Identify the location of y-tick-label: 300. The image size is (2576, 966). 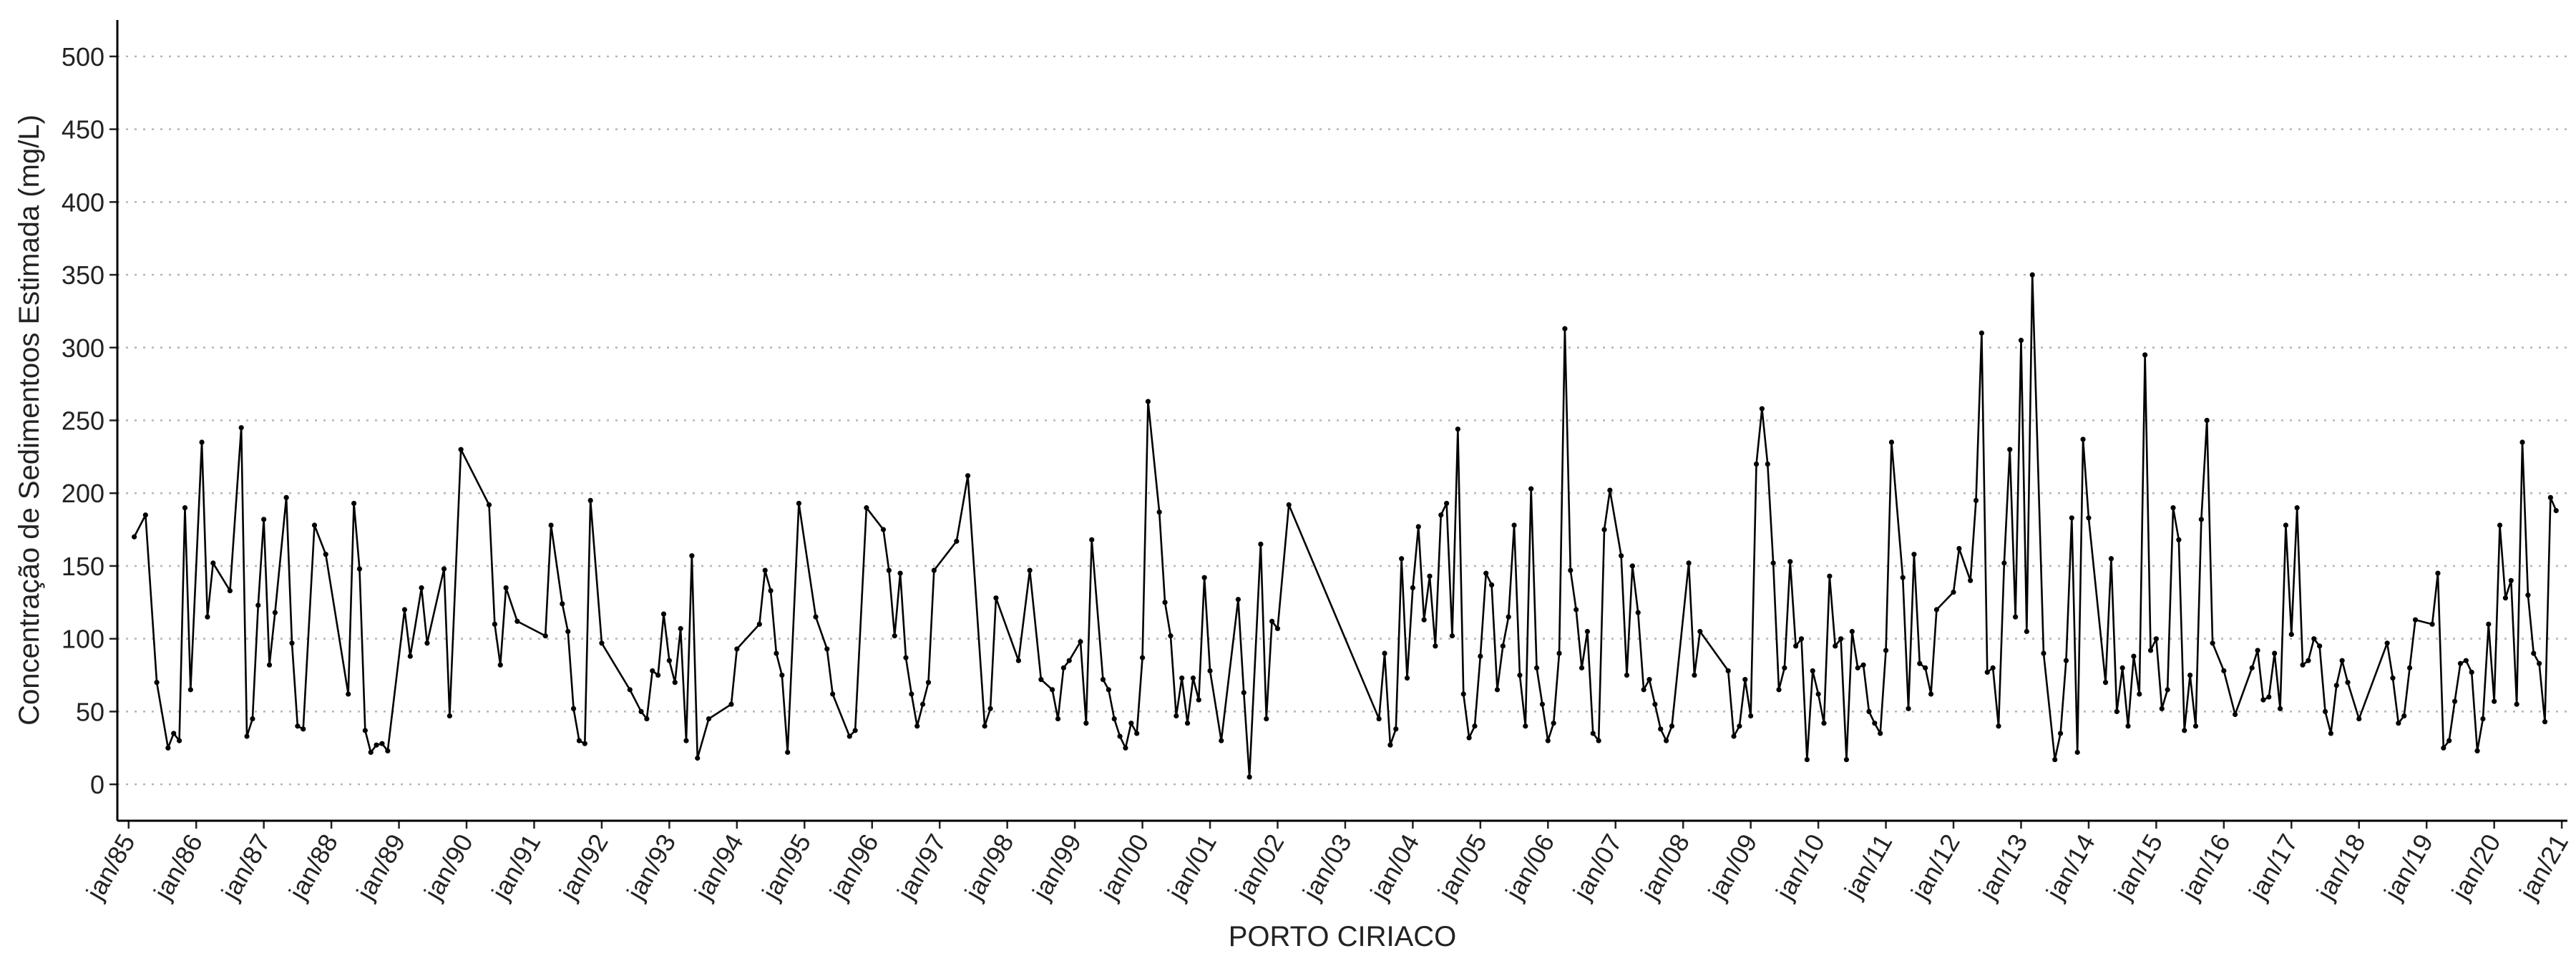
(83, 348).